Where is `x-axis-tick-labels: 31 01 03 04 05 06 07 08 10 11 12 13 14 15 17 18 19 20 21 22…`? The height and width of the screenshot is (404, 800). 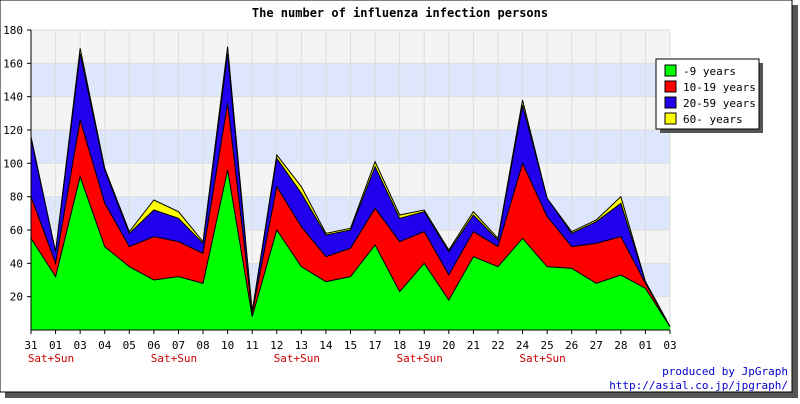
x-axis-tick-labels: 31 01 03 04 05 06 07 08 10 11 12 13 14 15 17 18 19 20 21 22… is located at coordinates (350, 341).